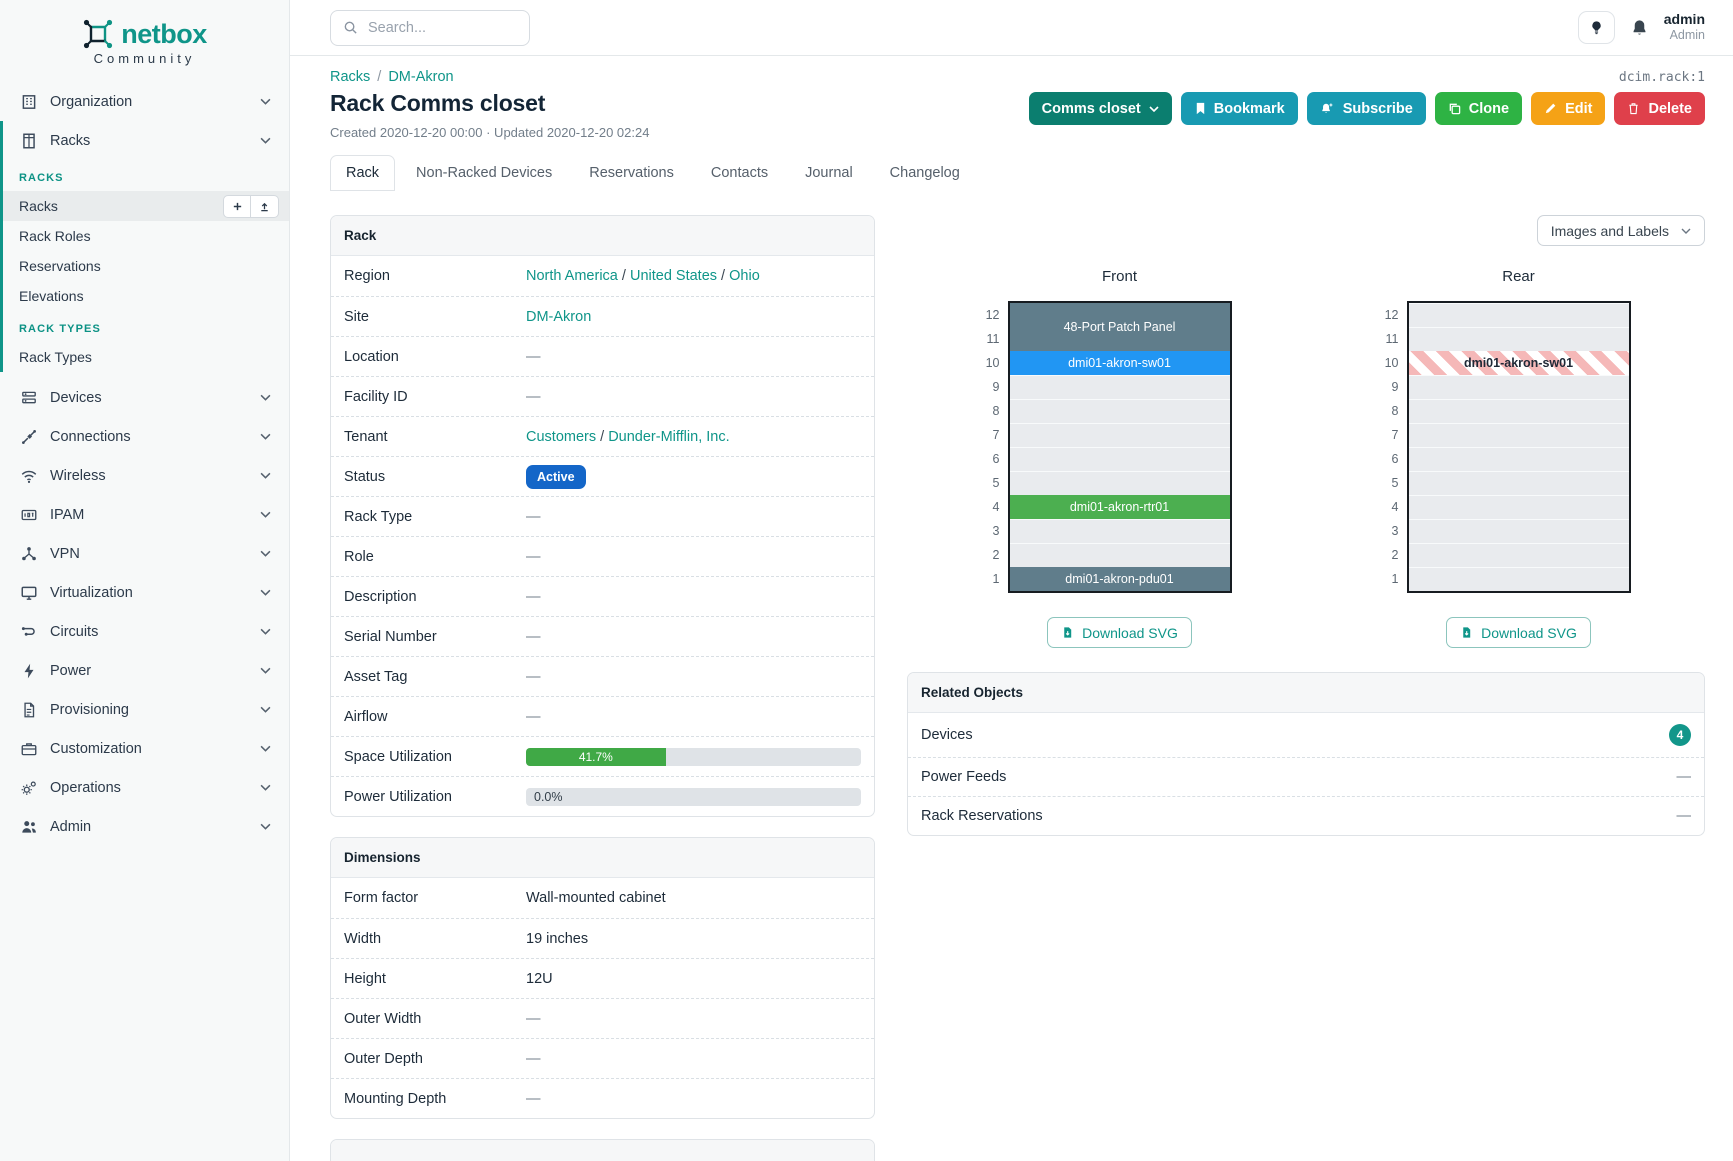 The width and height of the screenshot is (1733, 1161). What do you see at coordinates (144, 46) in the screenshot?
I see `logo-area: netbox Community` at bounding box center [144, 46].